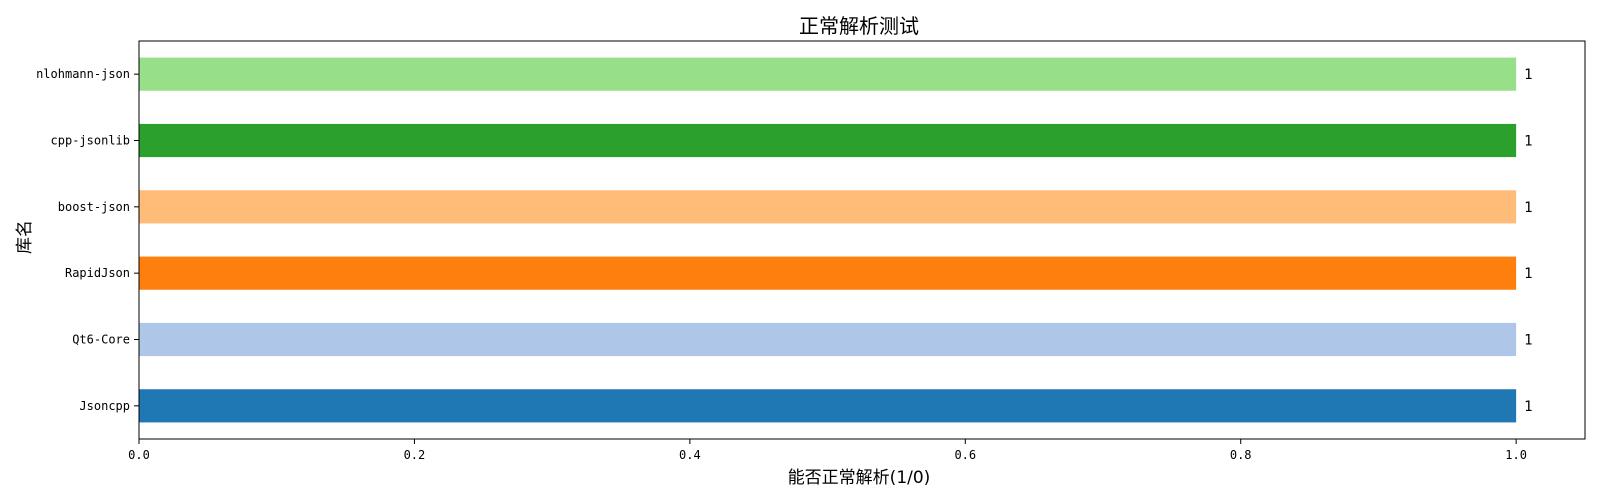  I want to click on x-tick-label: 1.0, so click(1516, 455).